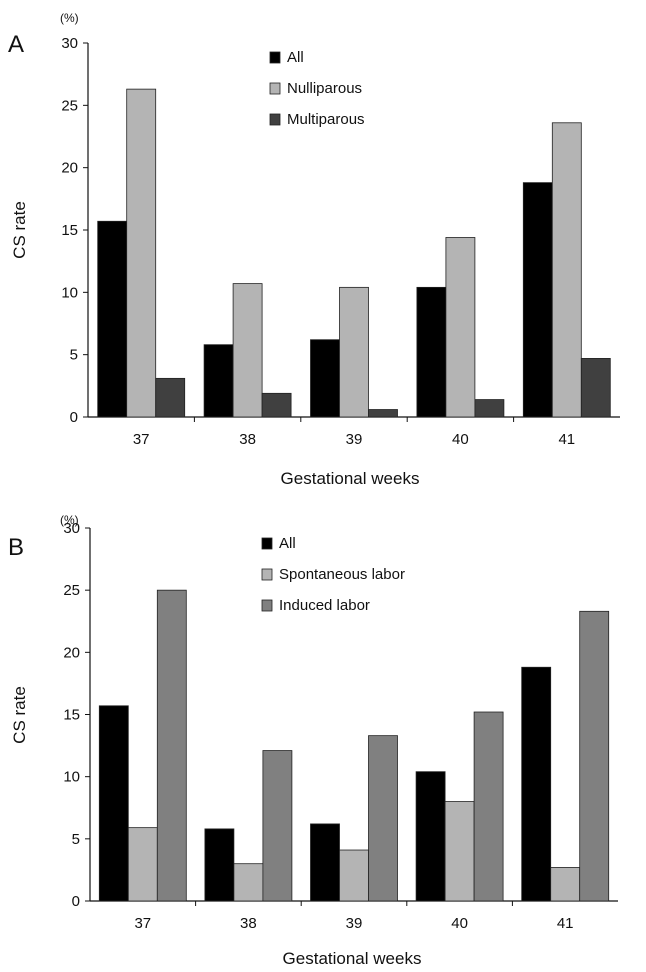 The width and height of the screenshot is (646, 972). What do you see at coordinates (350, 478) in the screenshot?
I see `panel-a-x-axis-title: Gestational weeks` at bounding box center [350, 478].